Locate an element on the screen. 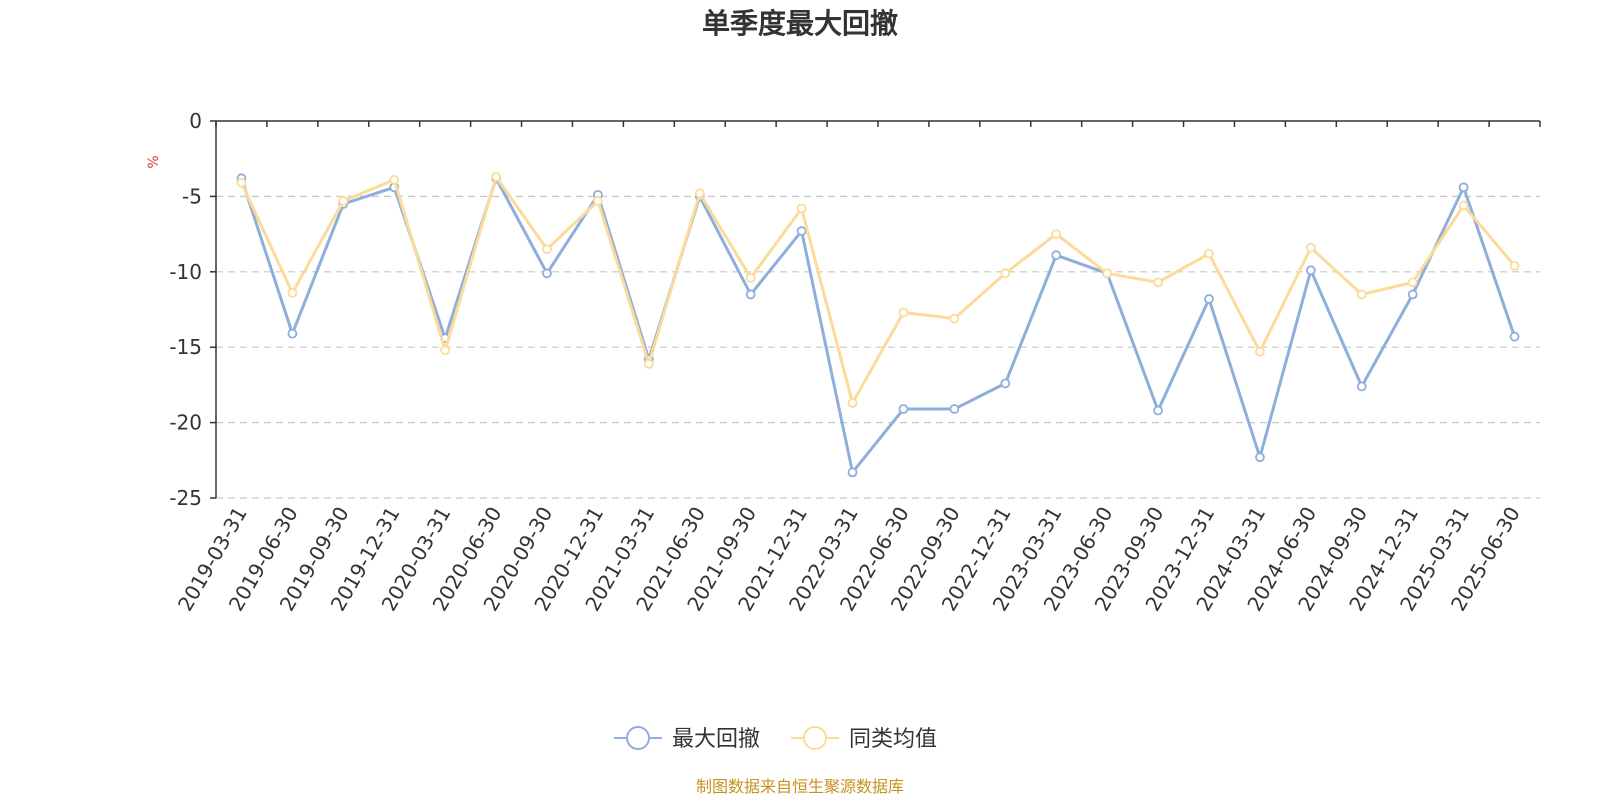  legend-item-1: 最大回撤 is located at coordinates (687, 739).